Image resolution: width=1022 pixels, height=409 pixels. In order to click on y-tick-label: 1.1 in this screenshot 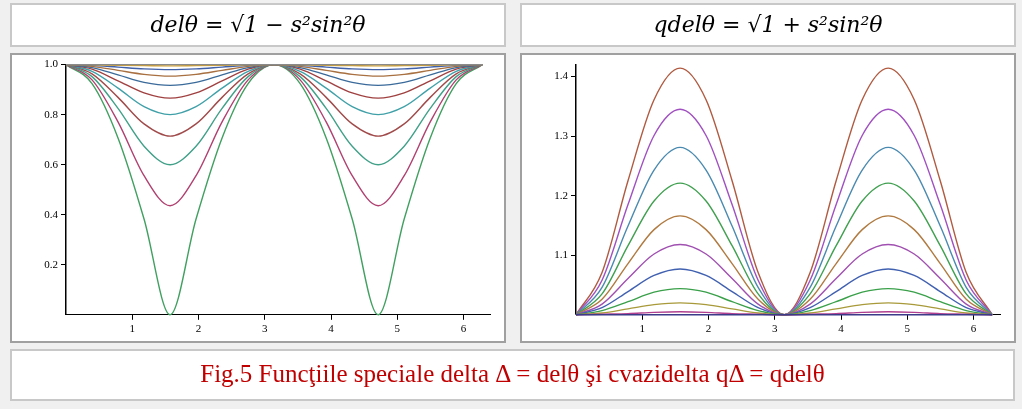, I will do `click(561, 254)`.